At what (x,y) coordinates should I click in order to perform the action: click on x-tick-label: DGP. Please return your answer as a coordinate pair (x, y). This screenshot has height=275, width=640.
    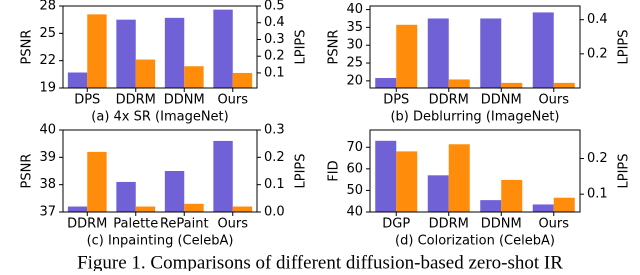
    Looking at the image, I should click on (396, 224).